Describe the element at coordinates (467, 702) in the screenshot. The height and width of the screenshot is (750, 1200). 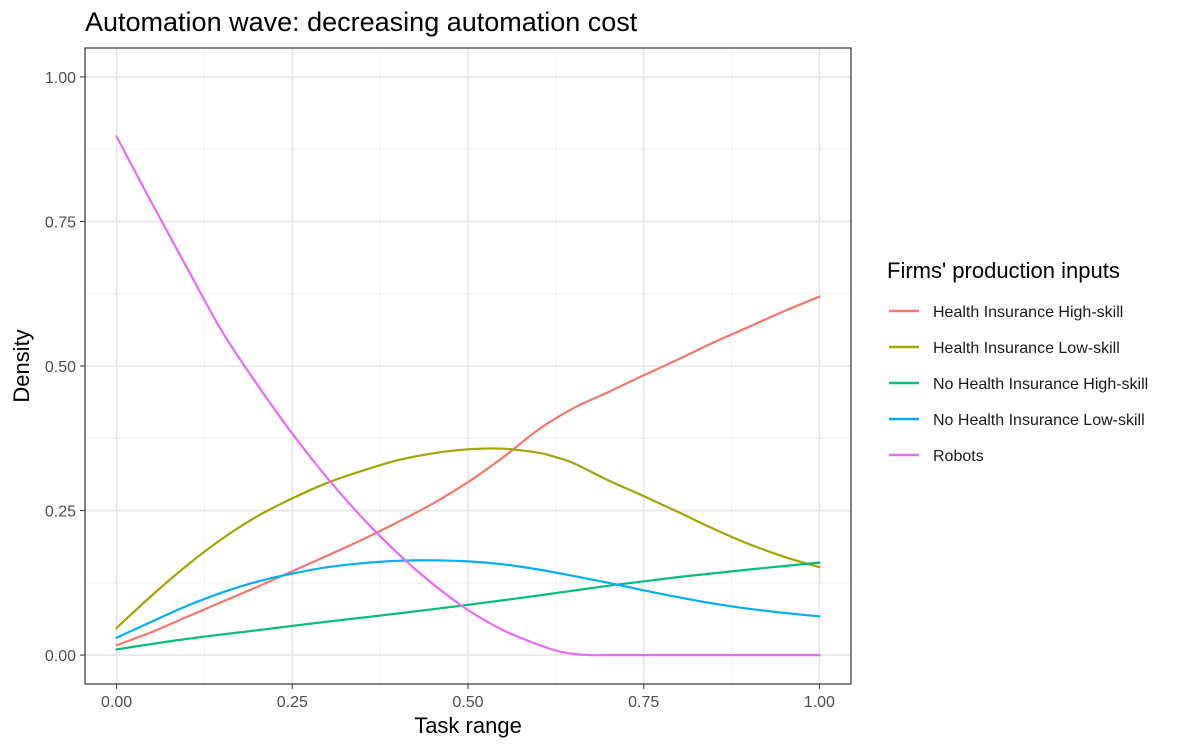
I see `x-tick-label: 0.50` at that location.